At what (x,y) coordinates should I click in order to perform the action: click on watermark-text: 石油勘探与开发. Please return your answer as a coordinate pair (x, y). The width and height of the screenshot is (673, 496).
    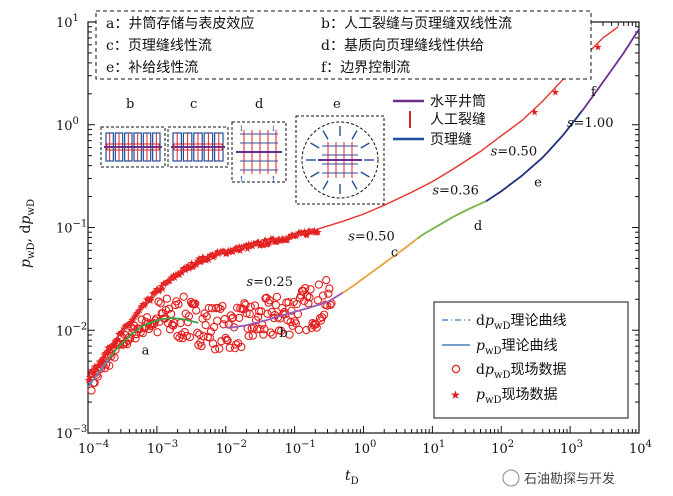
    Looking at the image, I should click on (569, 479).